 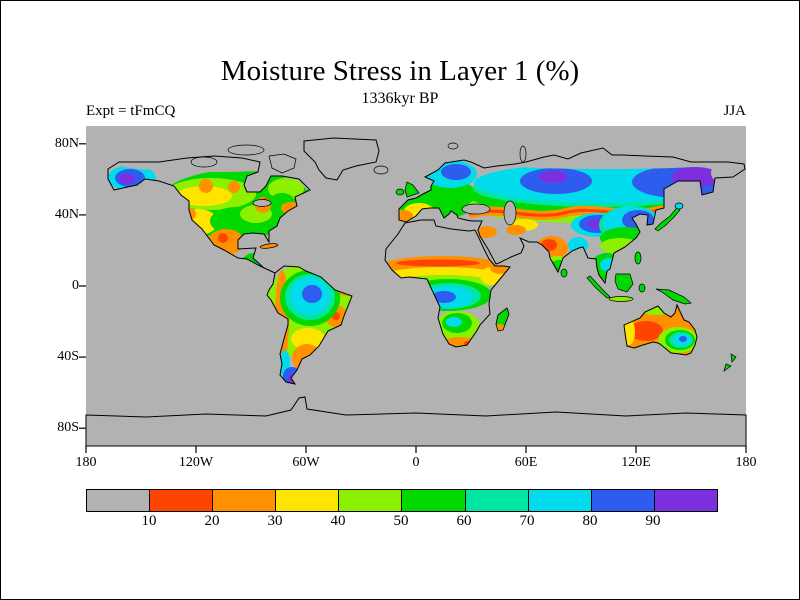 What do you see at coordinates (679, 206) in the screenshot?
I see `hokkaido` at bounding box center [679, 206].